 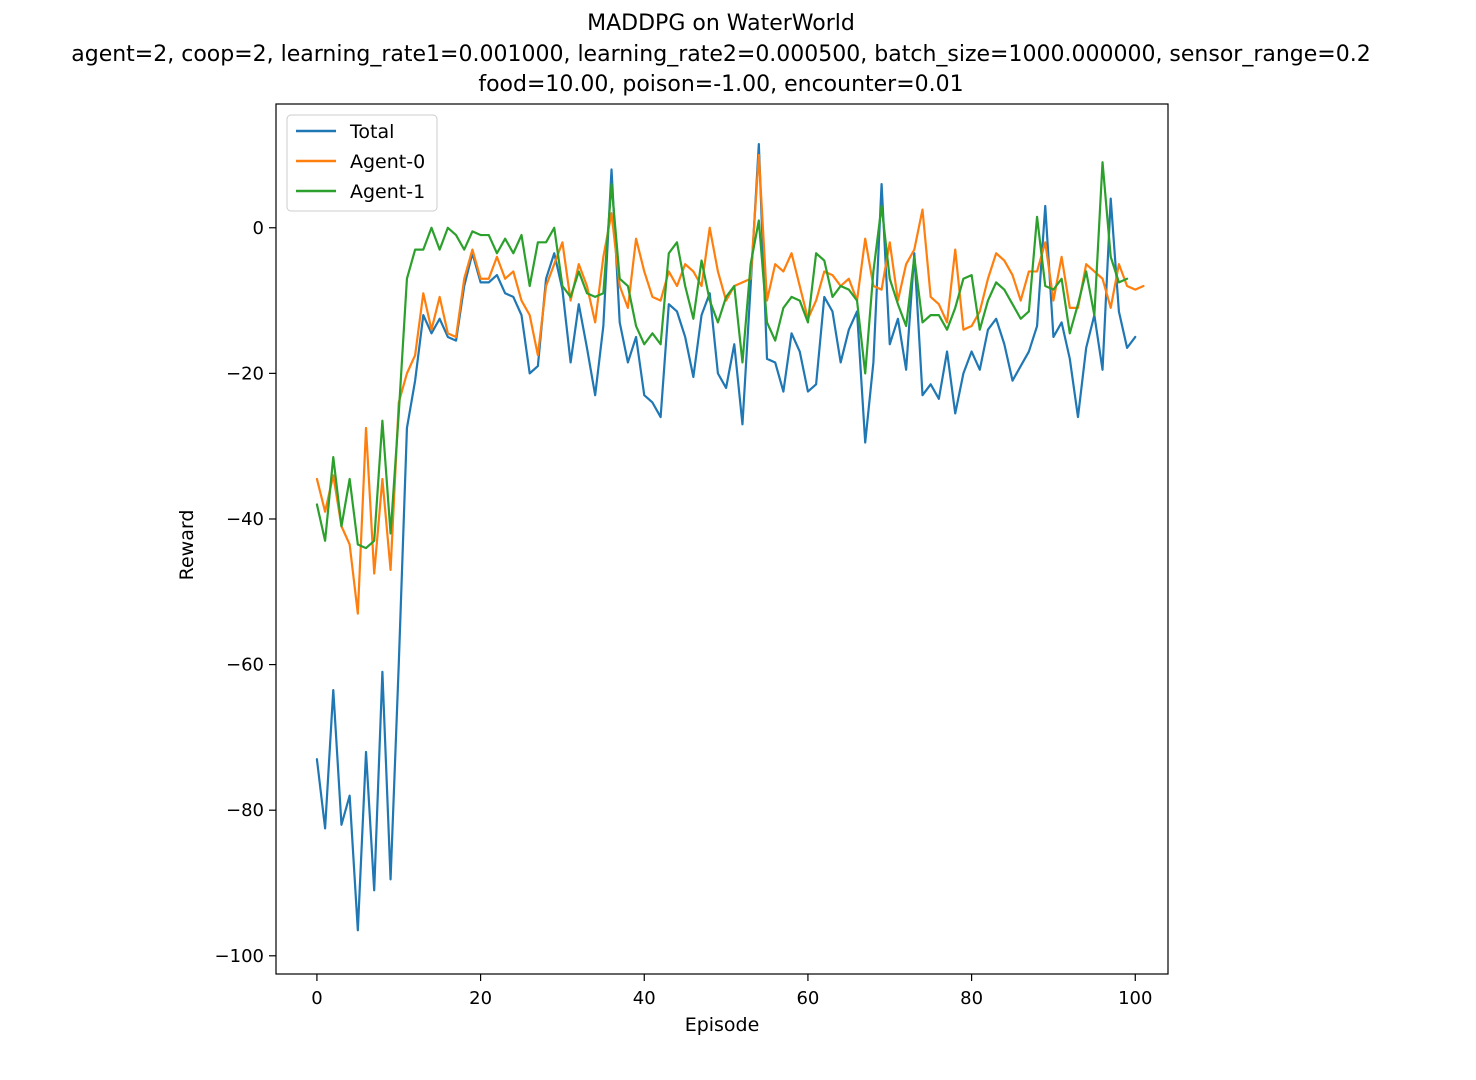 I want to click on legend-label-agent-1: Agent-1, so click(x=387, y=192).